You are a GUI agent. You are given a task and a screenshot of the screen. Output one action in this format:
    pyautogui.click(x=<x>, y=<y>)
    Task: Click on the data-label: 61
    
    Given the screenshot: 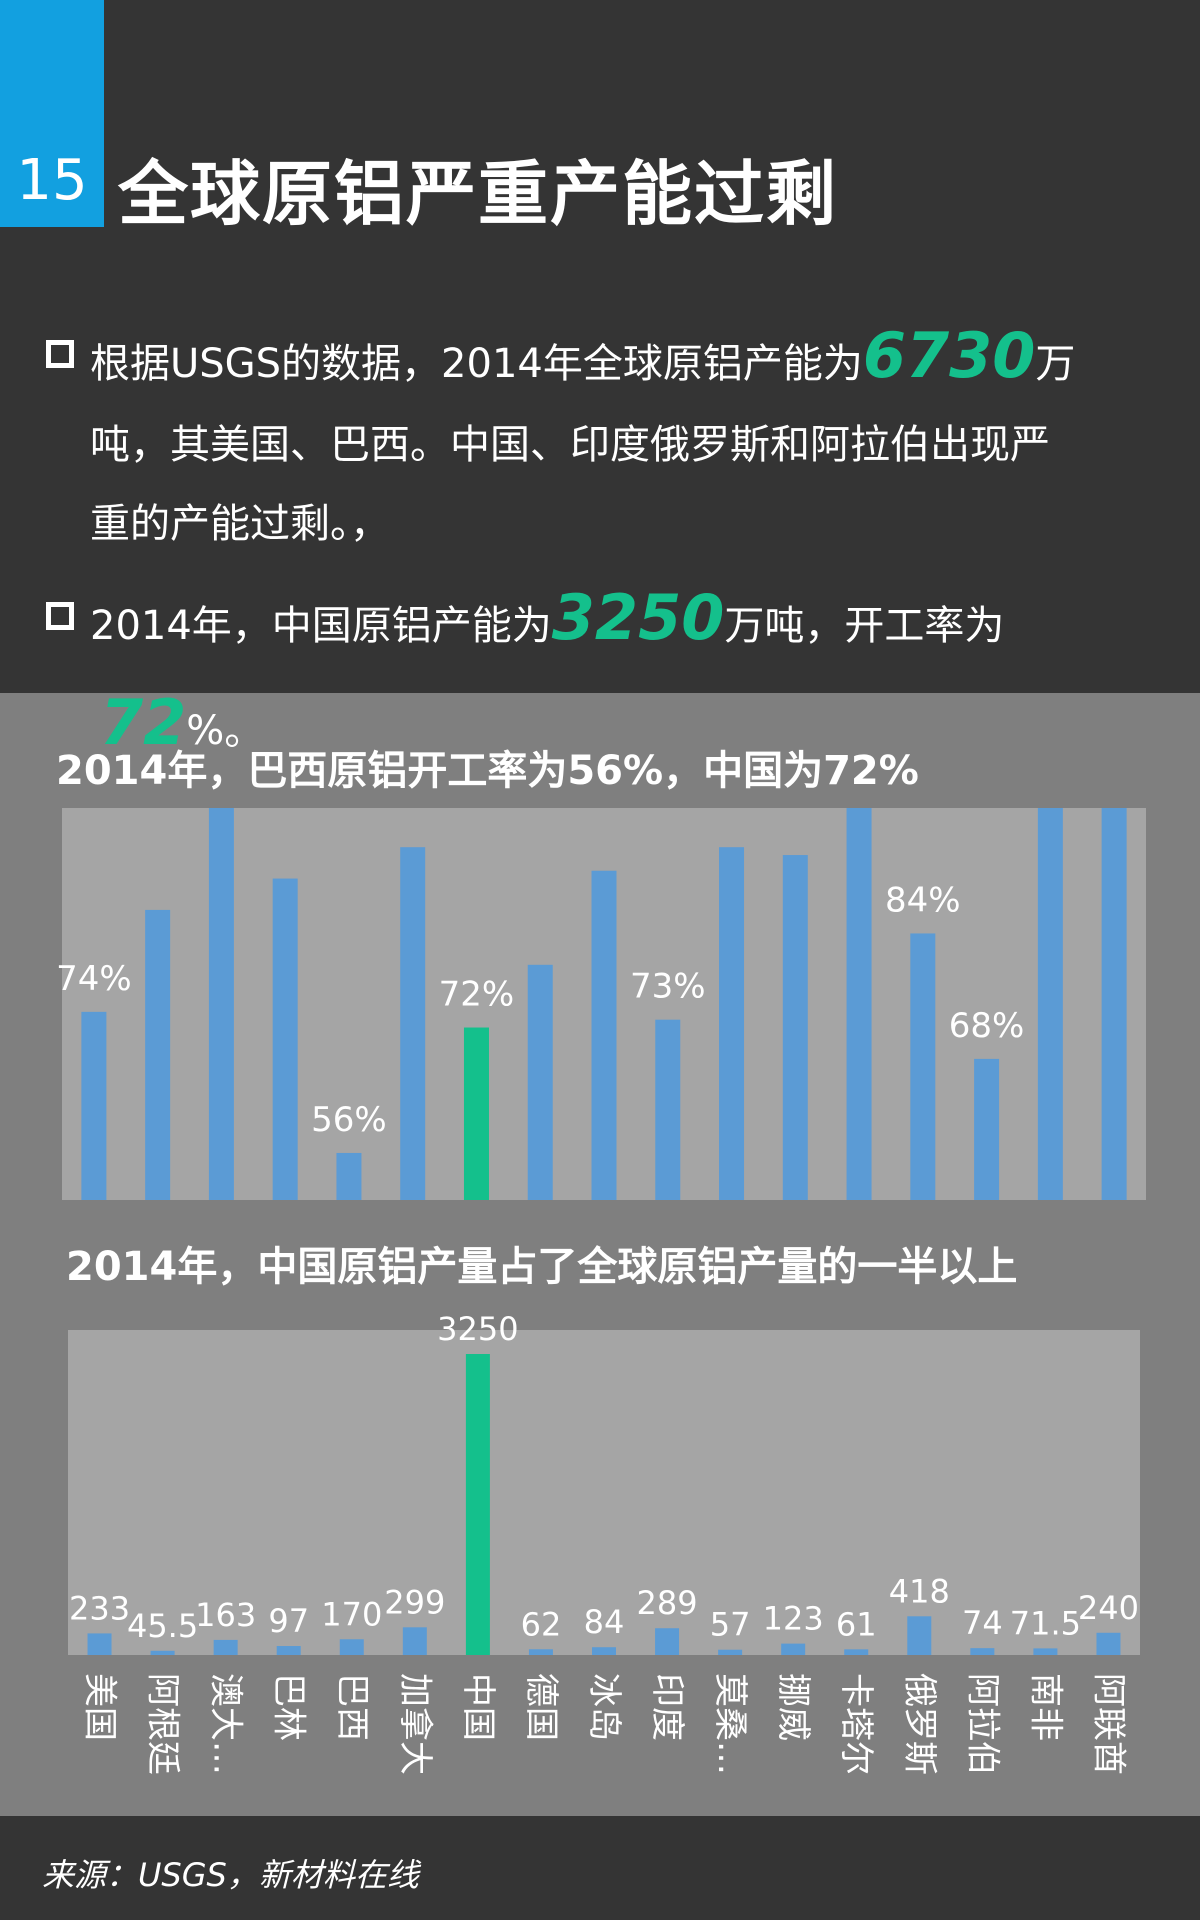 What is the action you would take?
    pyautogui.click(x=856, y=1624)
    